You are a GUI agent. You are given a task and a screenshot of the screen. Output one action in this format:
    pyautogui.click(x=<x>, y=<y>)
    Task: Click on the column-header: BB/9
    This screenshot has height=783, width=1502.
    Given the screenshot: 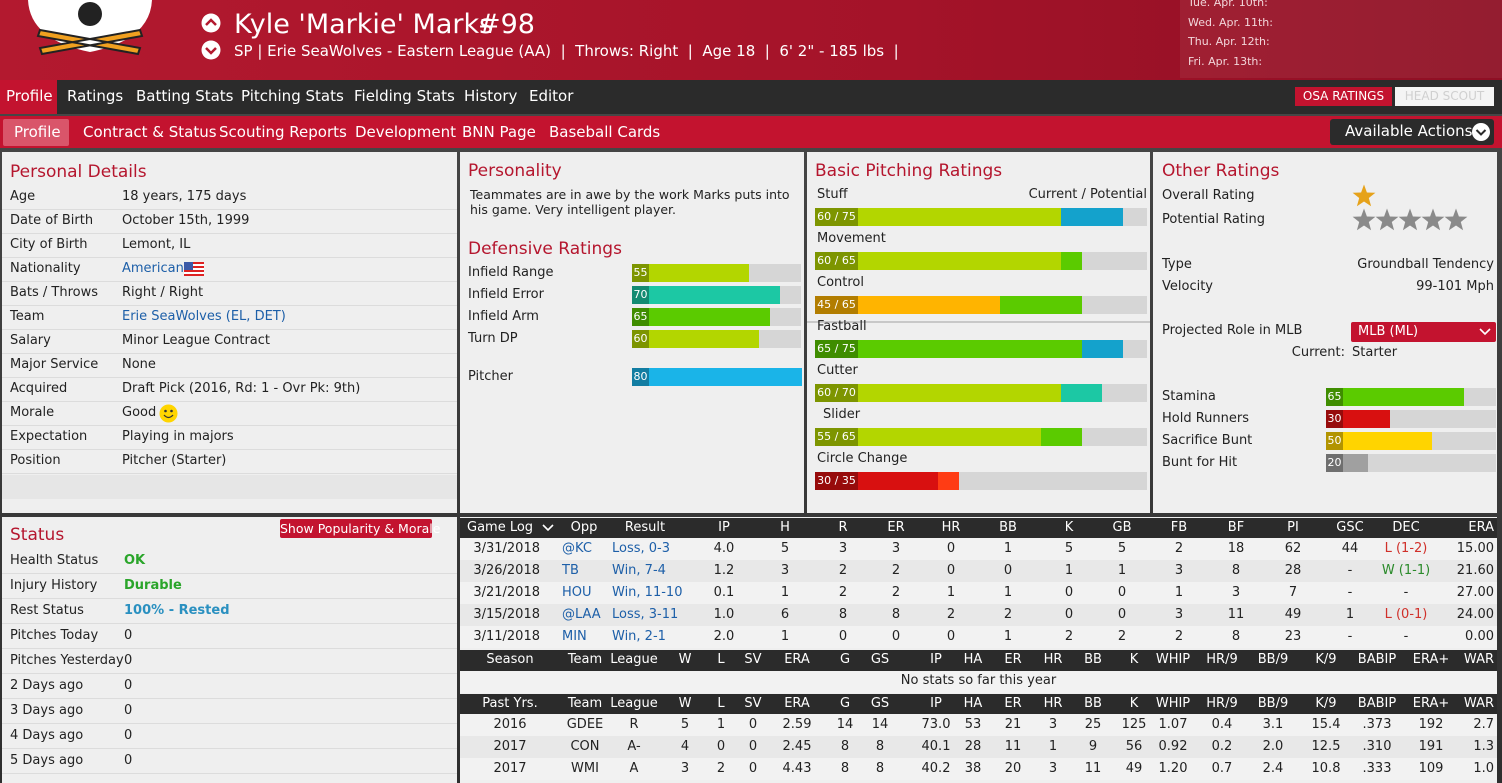 What is the action you would take?
    pyautogui.click(x=1273, y=659)
    